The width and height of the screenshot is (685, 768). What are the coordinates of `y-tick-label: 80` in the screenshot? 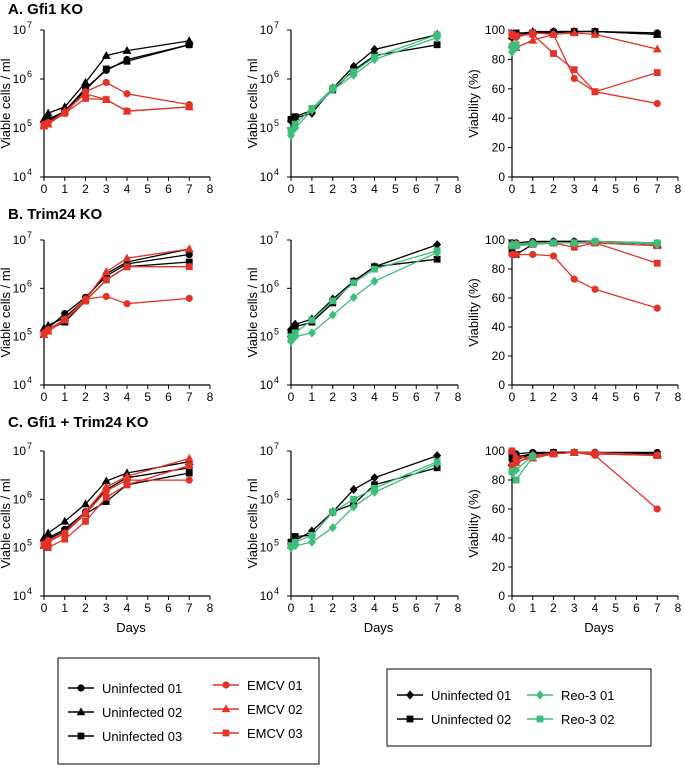 It's located at (499, 59).